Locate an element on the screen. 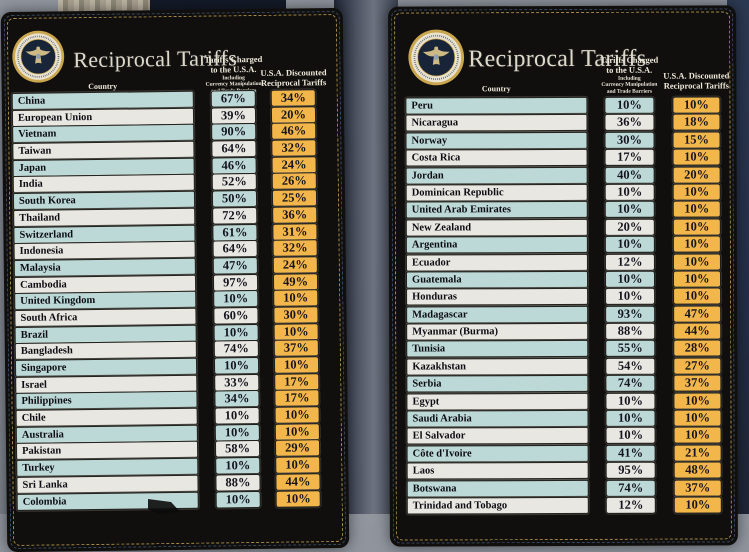  table-row: El Salvador 10% 10% is located at coordinates (572, 435).